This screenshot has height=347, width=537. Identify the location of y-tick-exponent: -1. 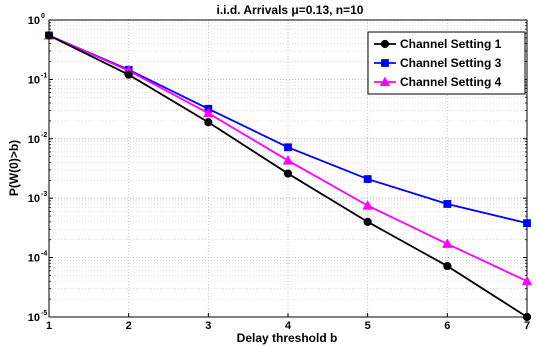
(44, 75).